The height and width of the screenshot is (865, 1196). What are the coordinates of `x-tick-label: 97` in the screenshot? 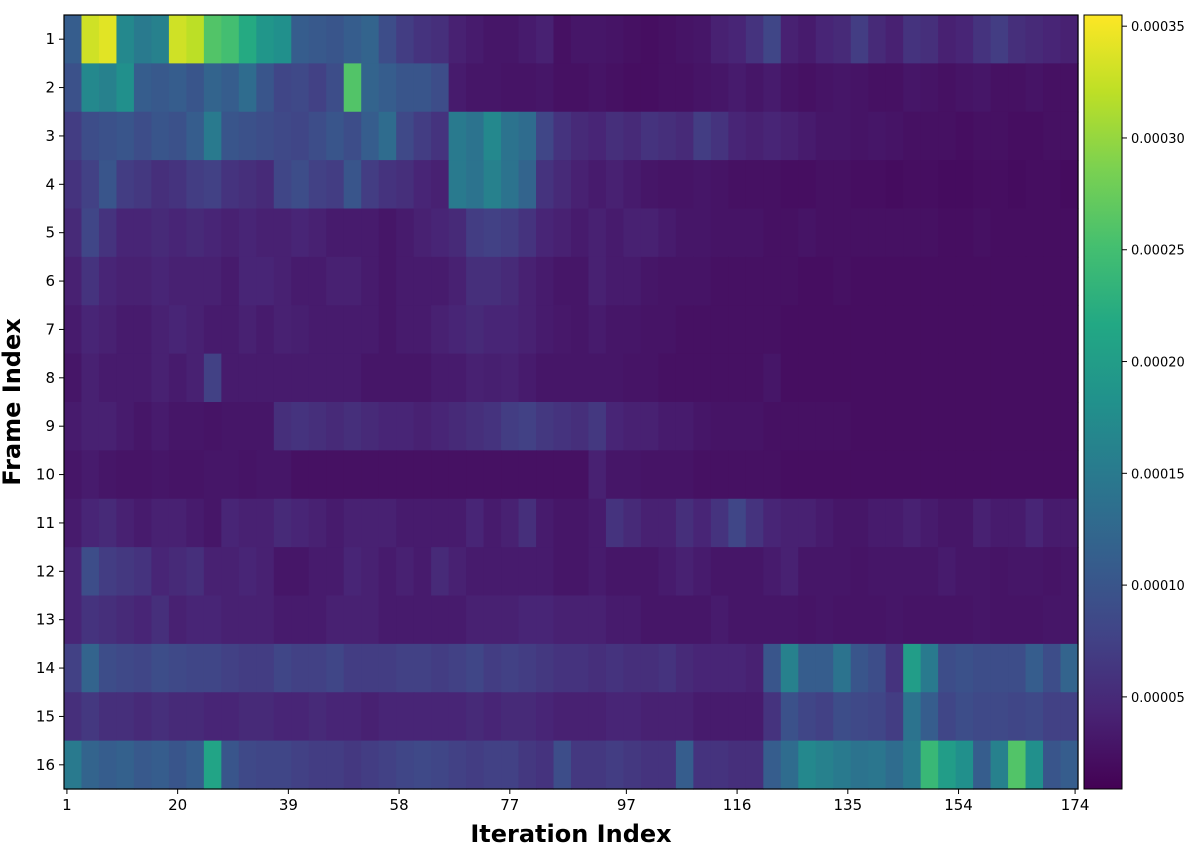 It's located at (626, 805).